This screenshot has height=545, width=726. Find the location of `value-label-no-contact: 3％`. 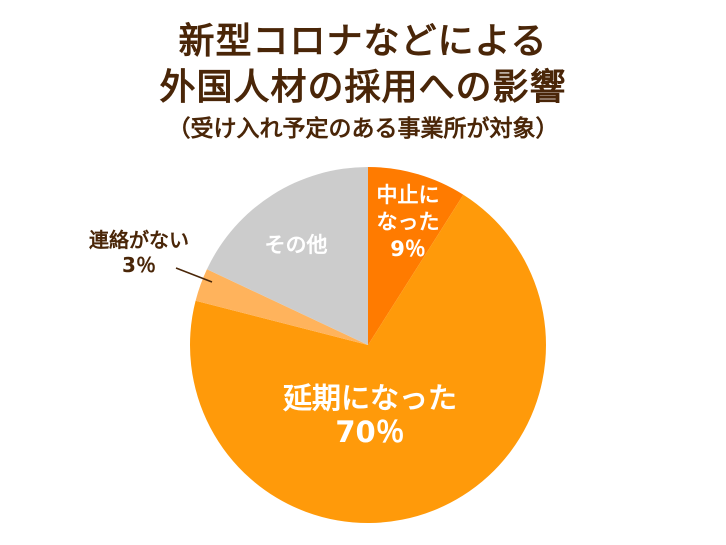

value-label-no-contact: 3％ is located at coordinates (139, 265).